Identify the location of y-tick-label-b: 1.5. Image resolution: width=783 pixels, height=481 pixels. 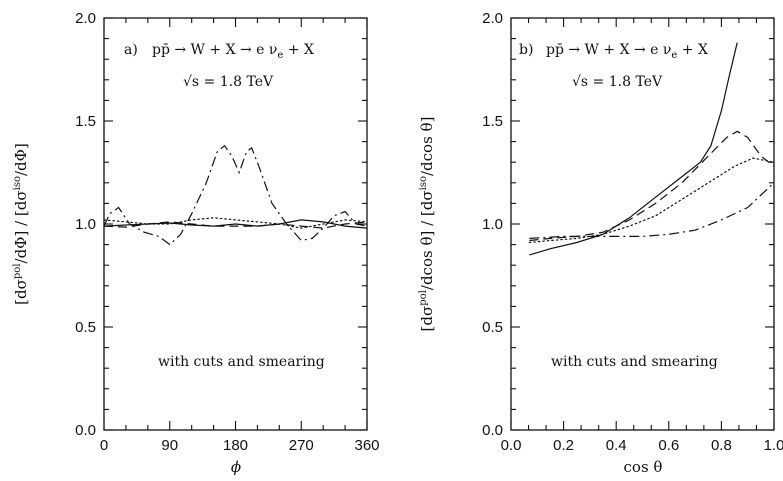
(492, 121).